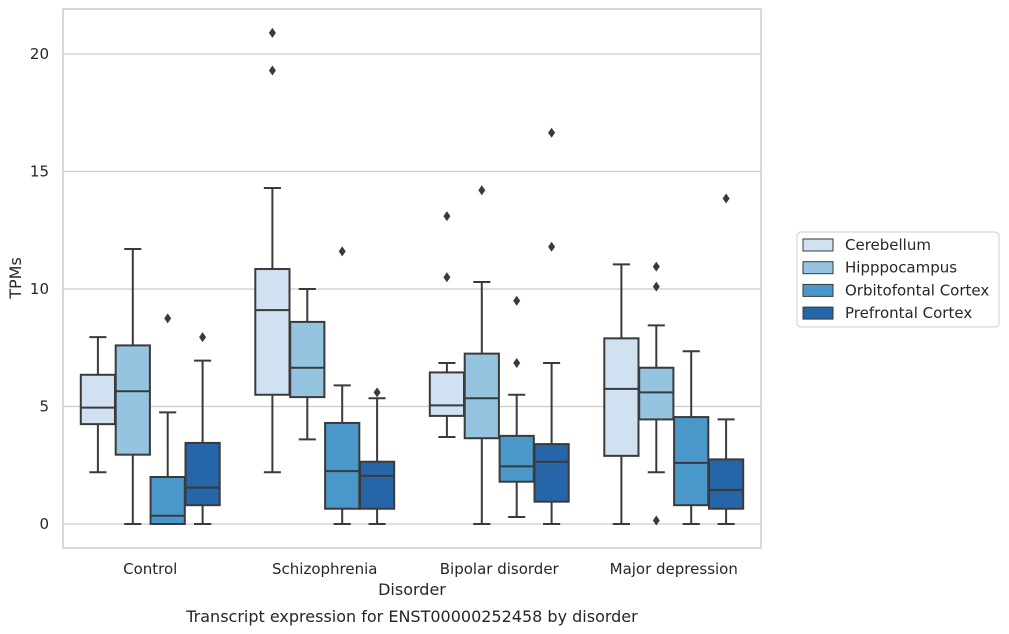 The width and height of the screenshot is (1009, 634). What do you see at coordinates (44, 407) in the screenshot?
I see `y-tick-label: 5` at bounding box center [44, 407].